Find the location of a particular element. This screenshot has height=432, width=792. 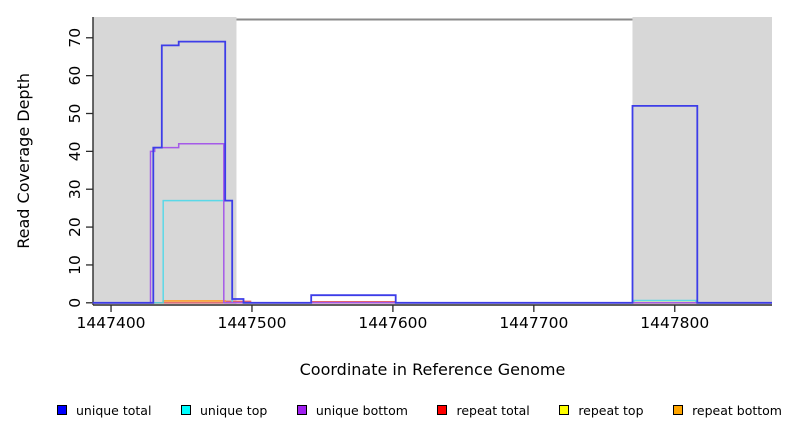

legend-item-unique-total: unique total is located at coordinates (104, 410).